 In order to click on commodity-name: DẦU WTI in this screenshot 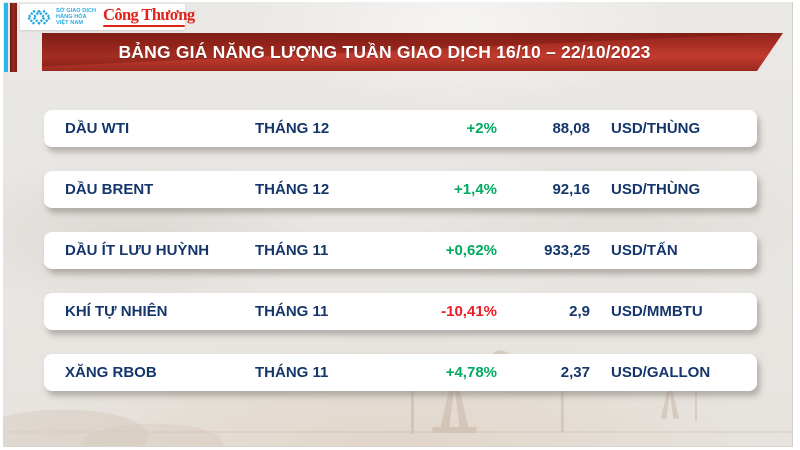, I will do `click(97, 128)`.